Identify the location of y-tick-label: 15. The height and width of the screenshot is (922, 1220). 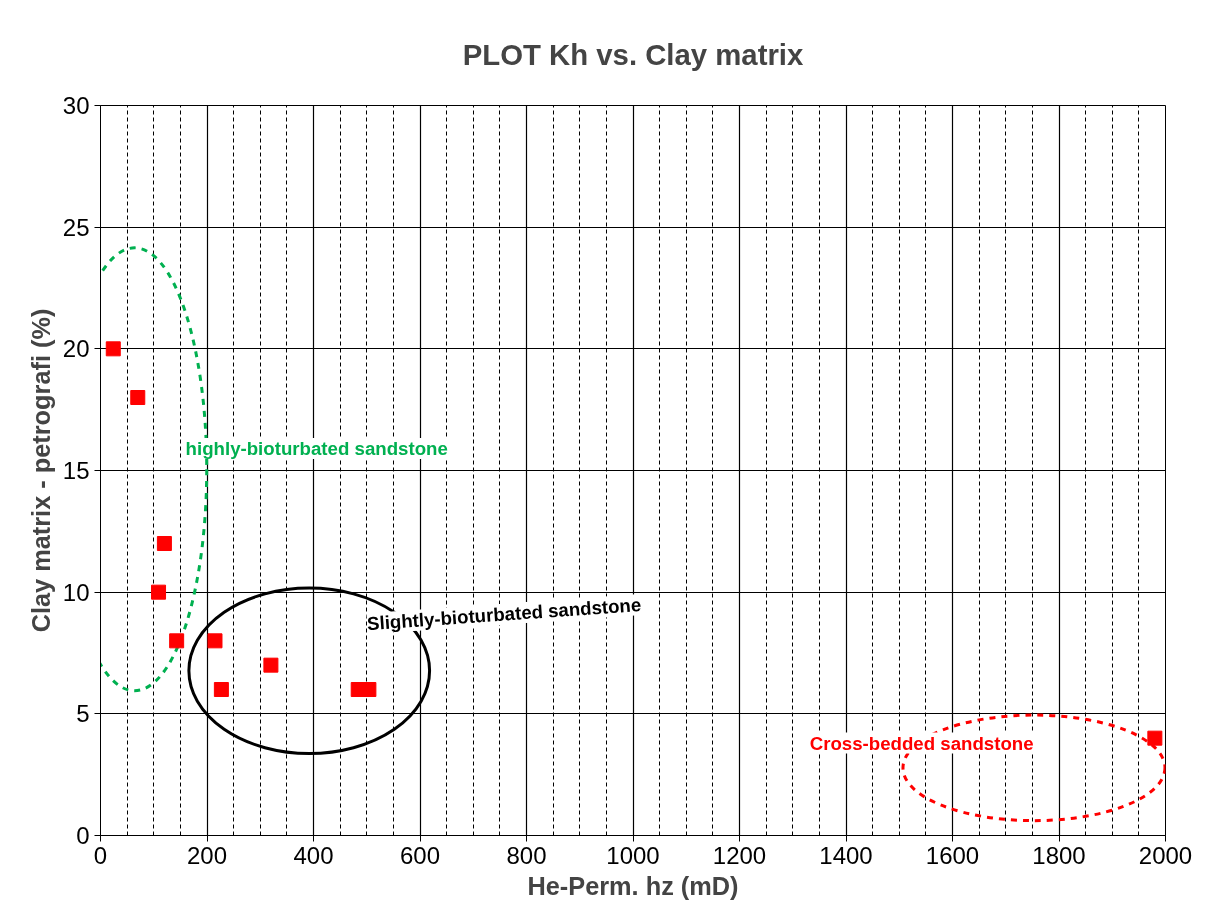
(76, 470).